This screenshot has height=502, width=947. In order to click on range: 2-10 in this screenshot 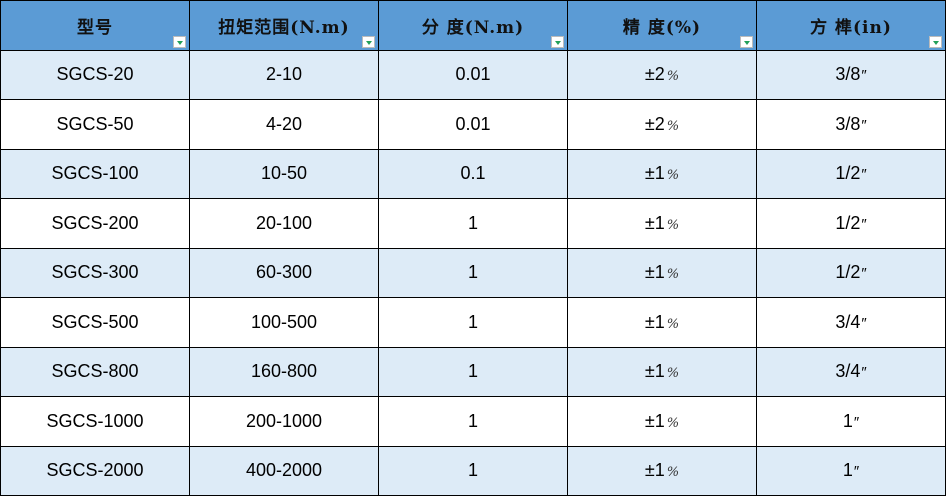, I will do `click(284, 74)`.